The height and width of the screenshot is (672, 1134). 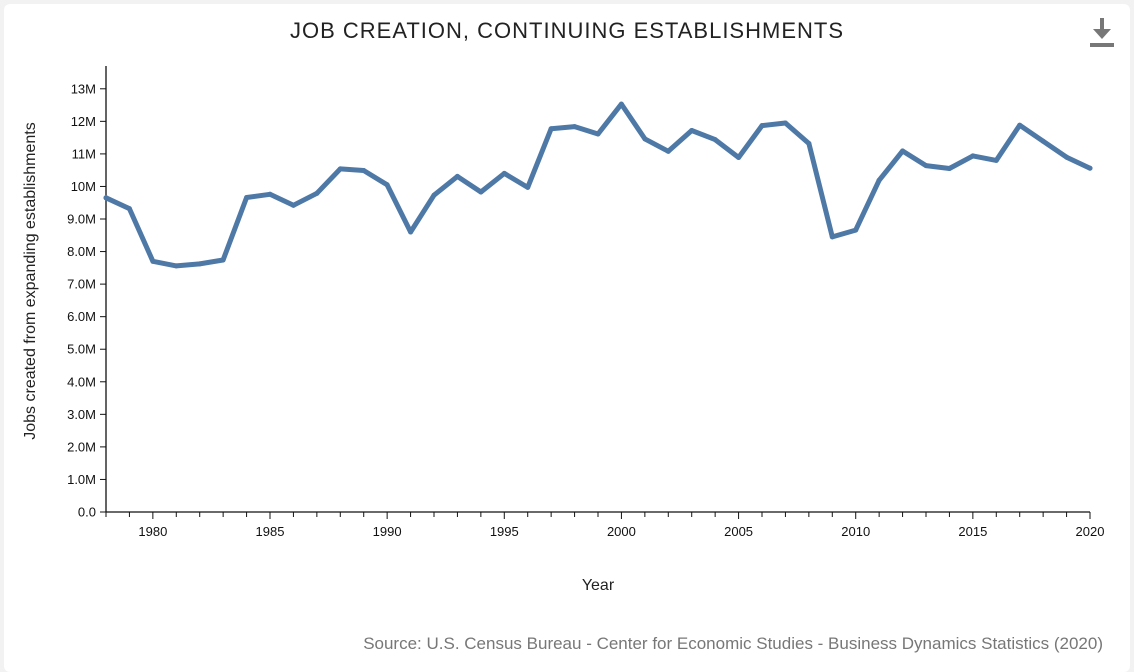 I want to click on x-tick-label: 1990, so click(x=387, y=531).